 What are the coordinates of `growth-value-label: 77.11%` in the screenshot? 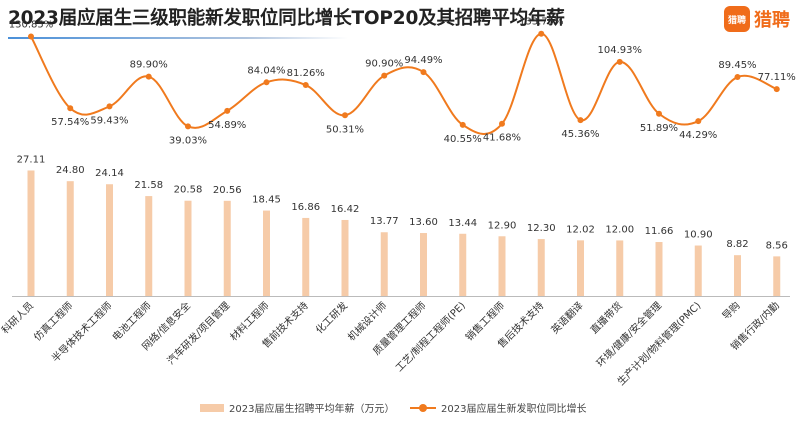 It's located at (777, 77).